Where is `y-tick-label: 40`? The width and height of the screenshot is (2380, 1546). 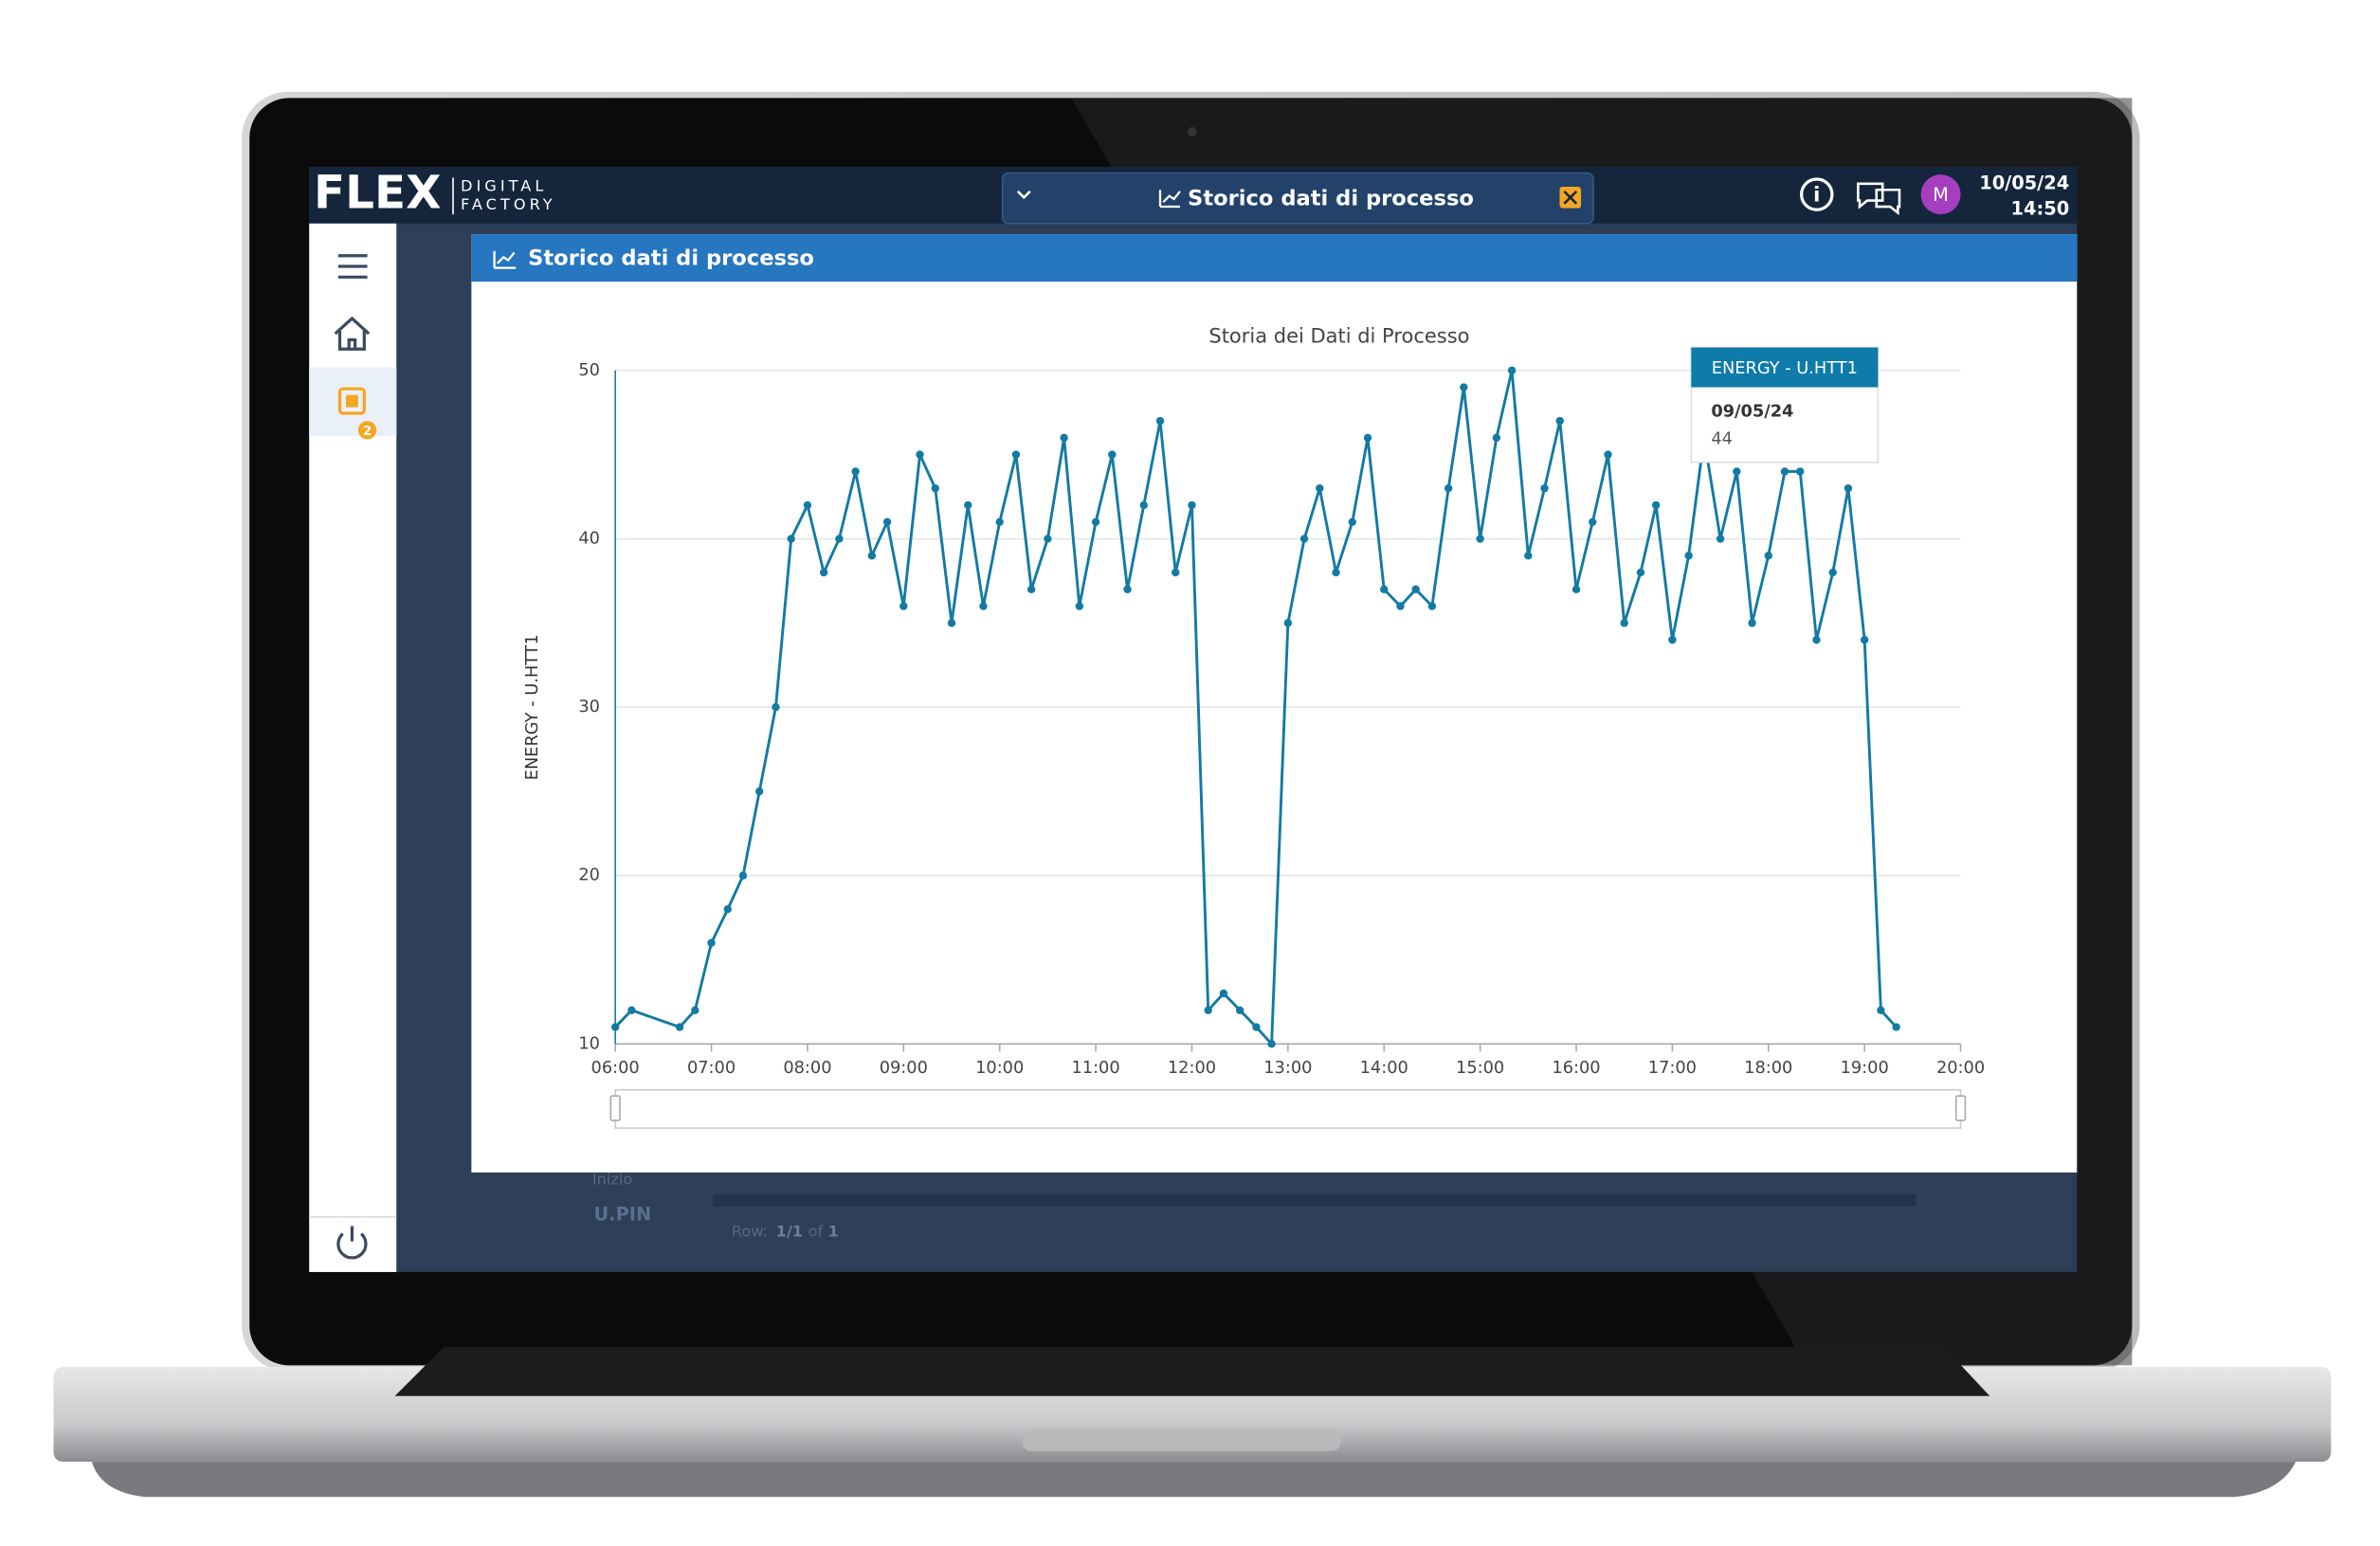
y-tick-label: 40 is located at coordinates (589, 538).